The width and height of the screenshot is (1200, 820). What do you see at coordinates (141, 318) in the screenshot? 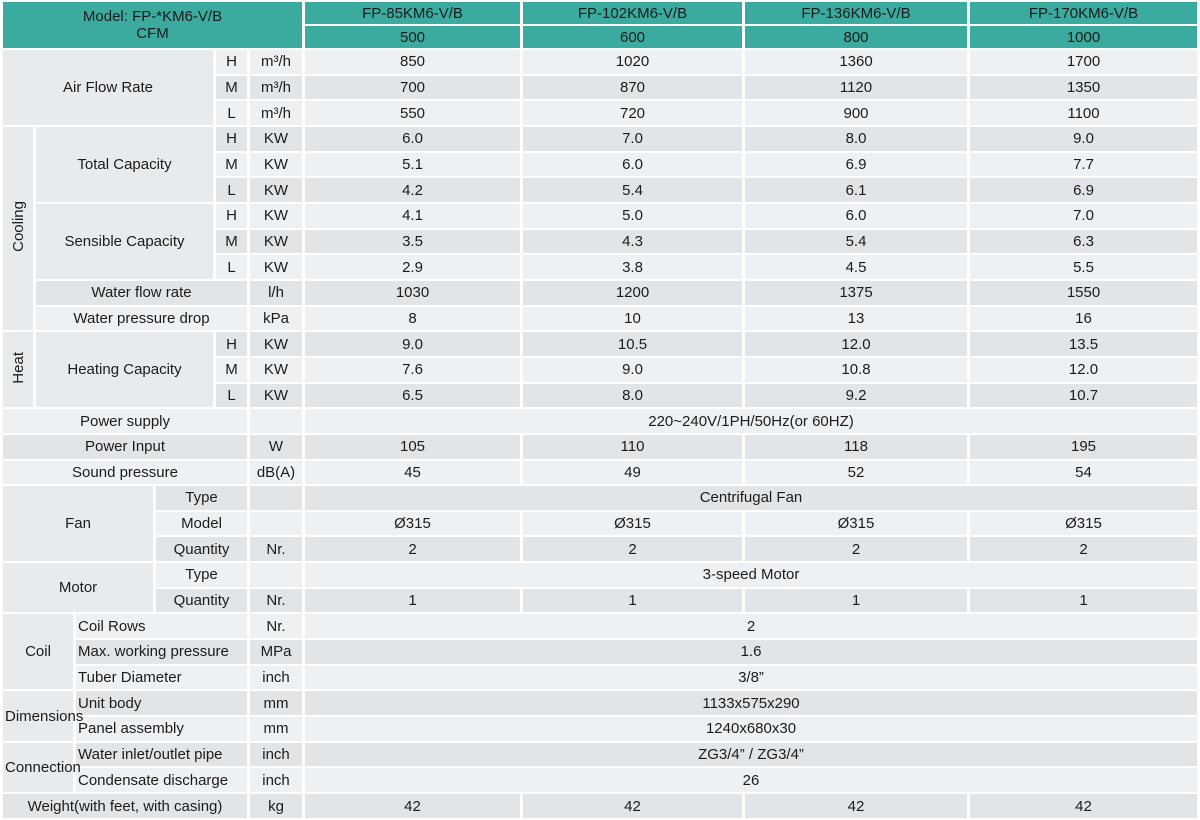
I see `row-label: Water pressure drop` at bounding box center [141, 318].